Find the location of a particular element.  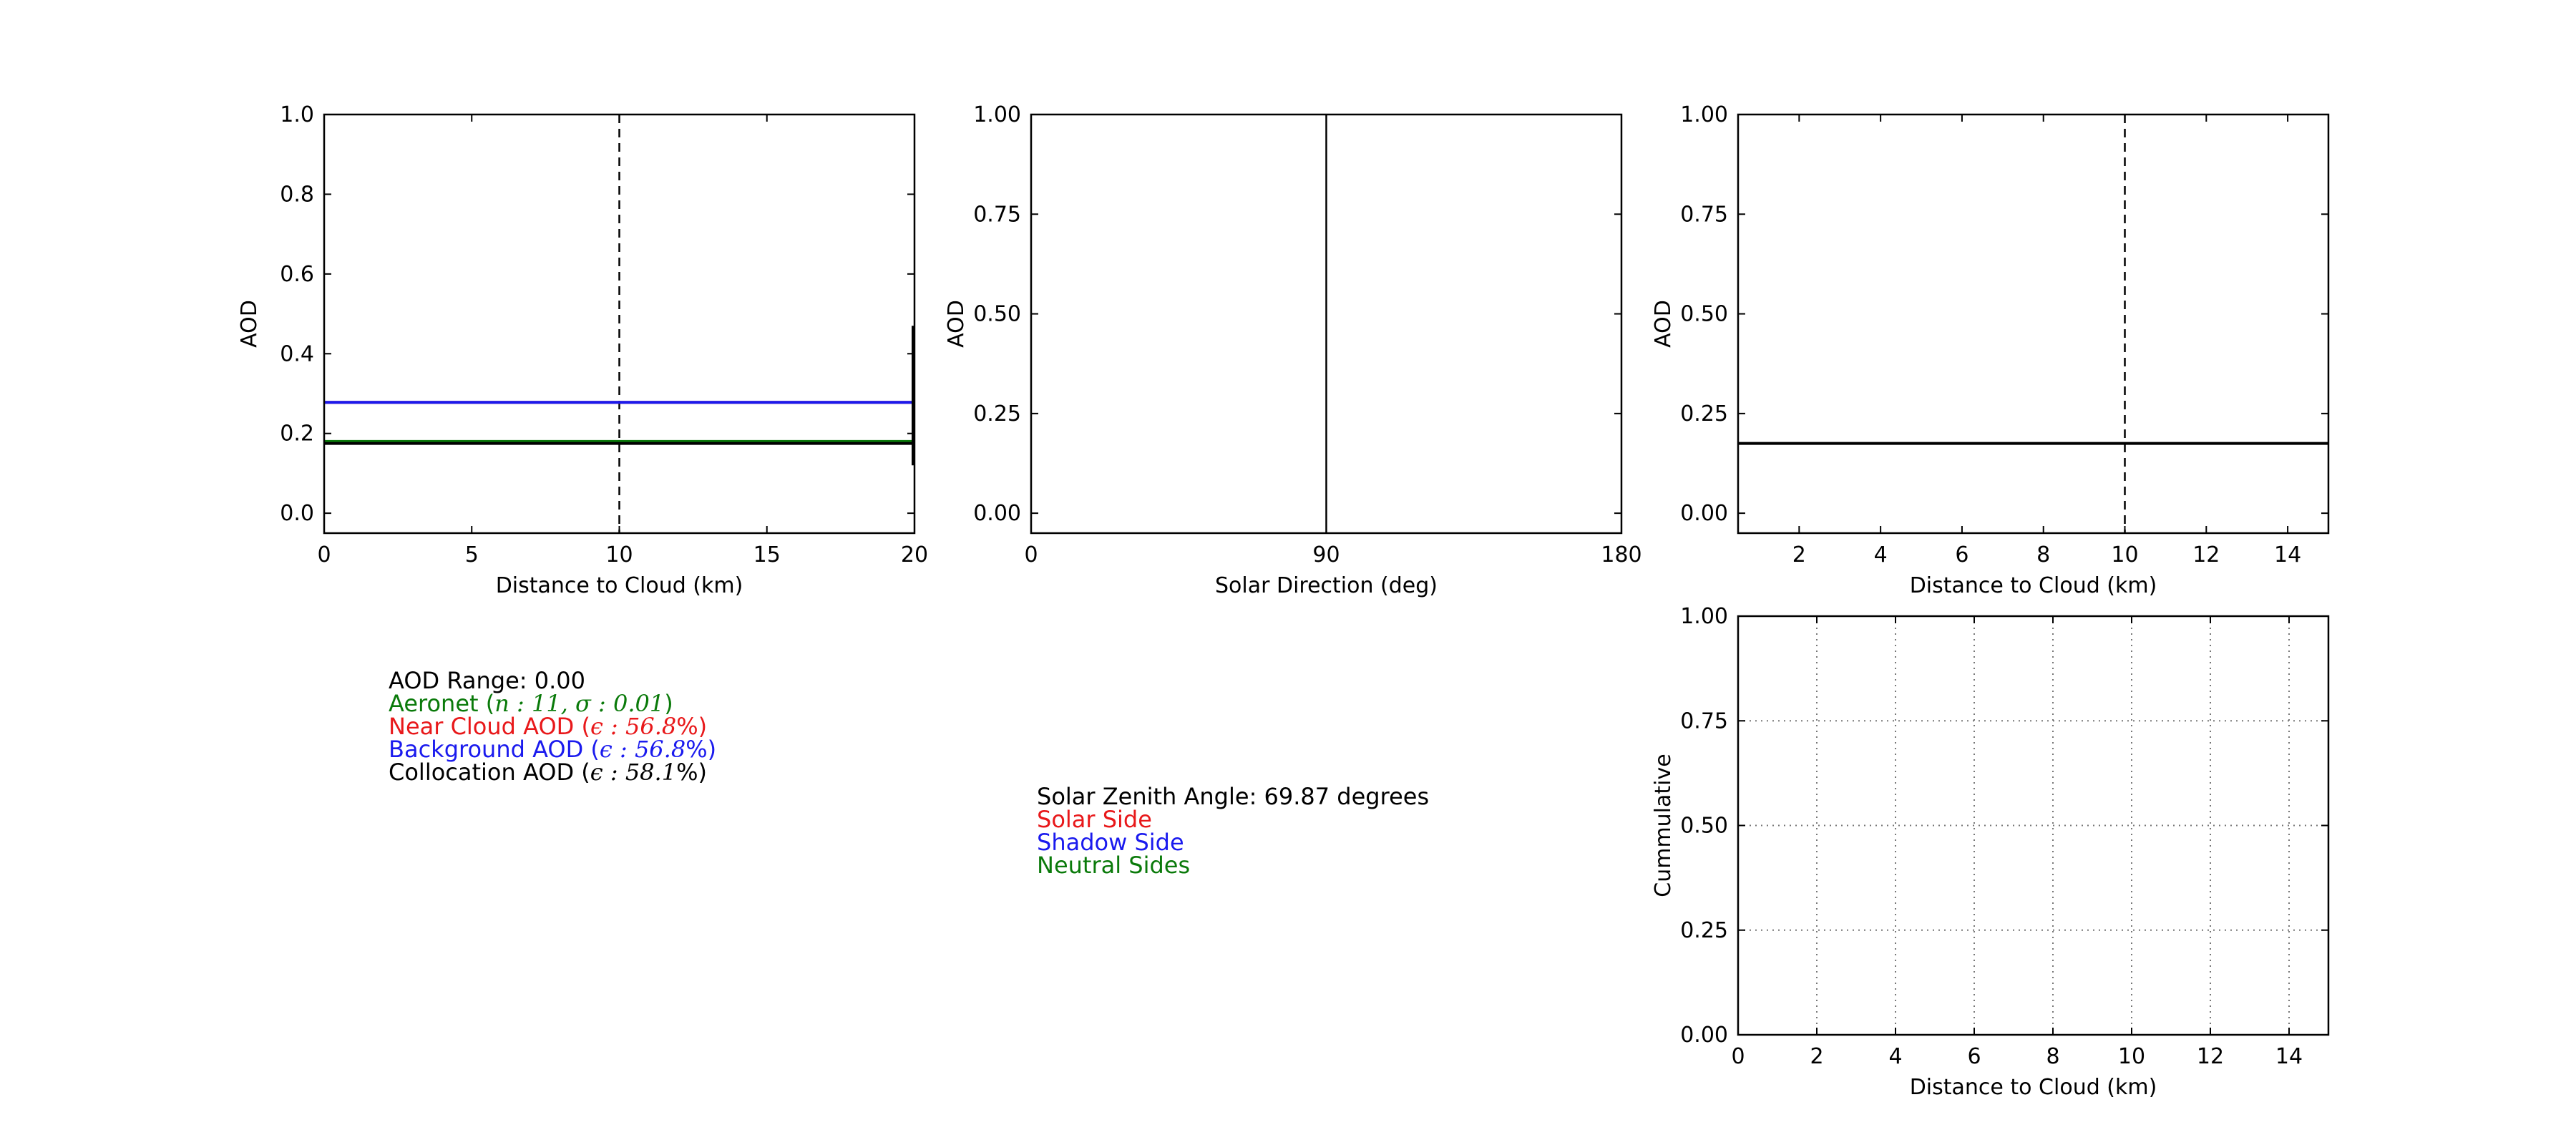

y-axis-label: Cummulative is located at coordinates (1663, 825).